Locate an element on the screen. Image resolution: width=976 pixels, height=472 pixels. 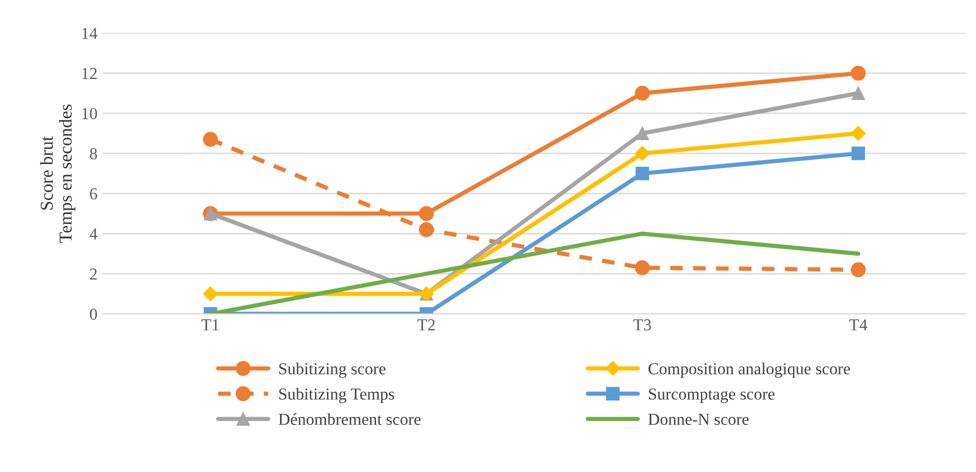
legend-label: Donne-N score is located at coordinates (698, 419).